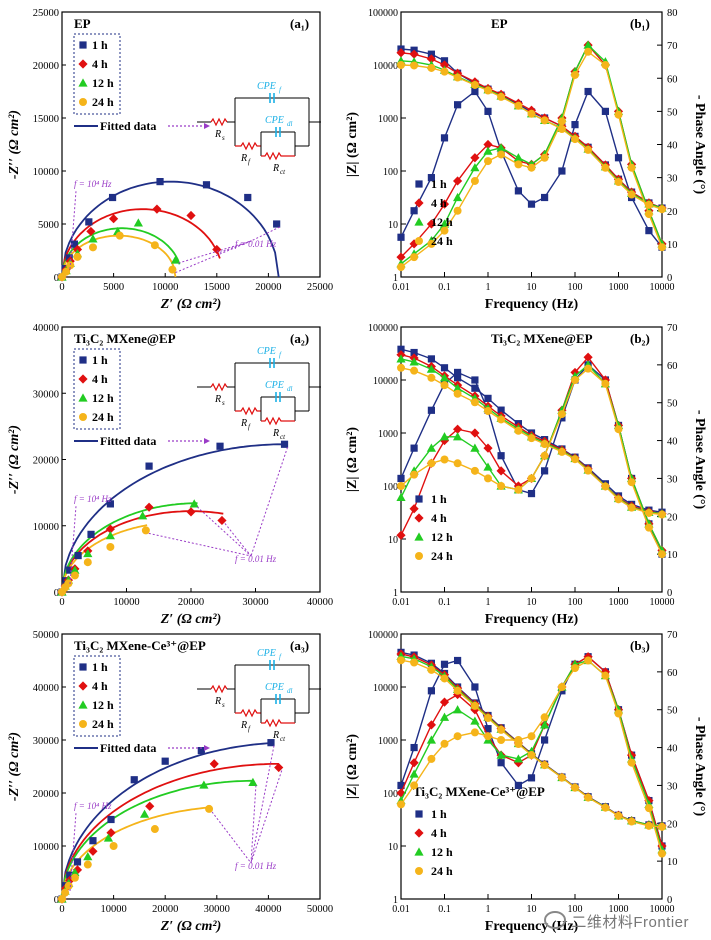  What do you see at coordinates (401, 909) in the screenshot?
I see `x-tick-label: 0.01` at bounding box center [401, 909].